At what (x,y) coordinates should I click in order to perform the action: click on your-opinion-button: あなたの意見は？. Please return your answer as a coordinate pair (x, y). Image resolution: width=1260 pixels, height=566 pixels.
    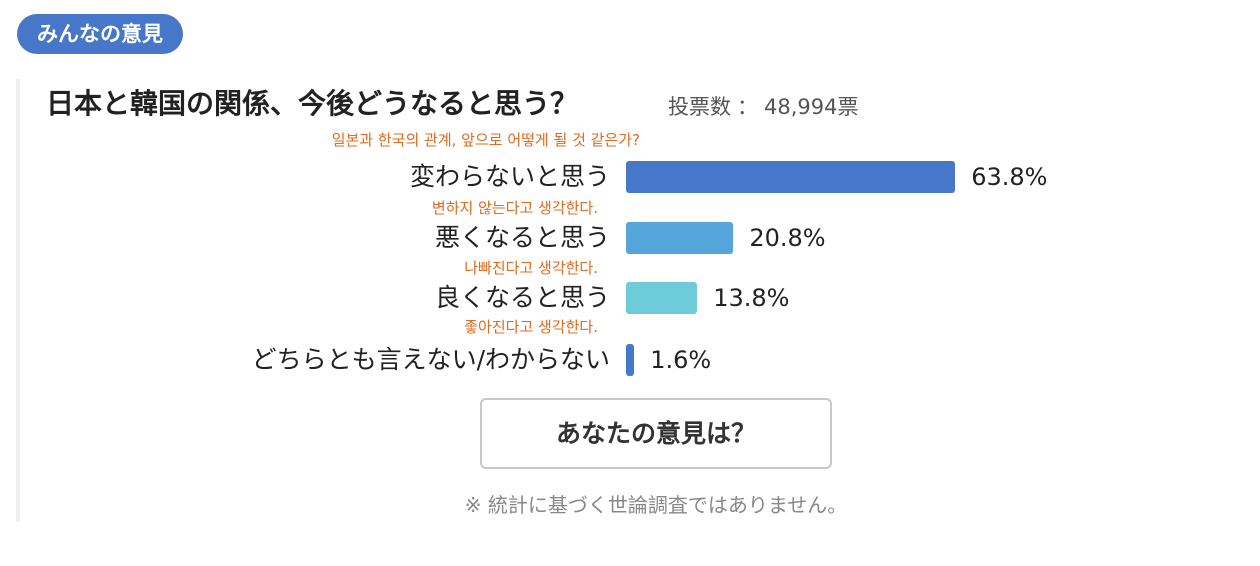
    Looking at the image, I should click on (656, 433).